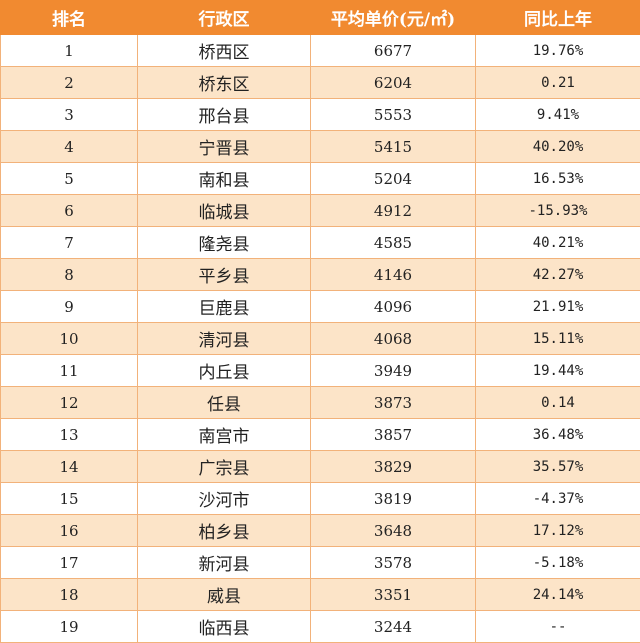 This screenshot has width=640, height=643. What do you see at coordinates (393, 211) in the screenshot?
I see `price-cell: 4912` at bounding box center [393, 211].